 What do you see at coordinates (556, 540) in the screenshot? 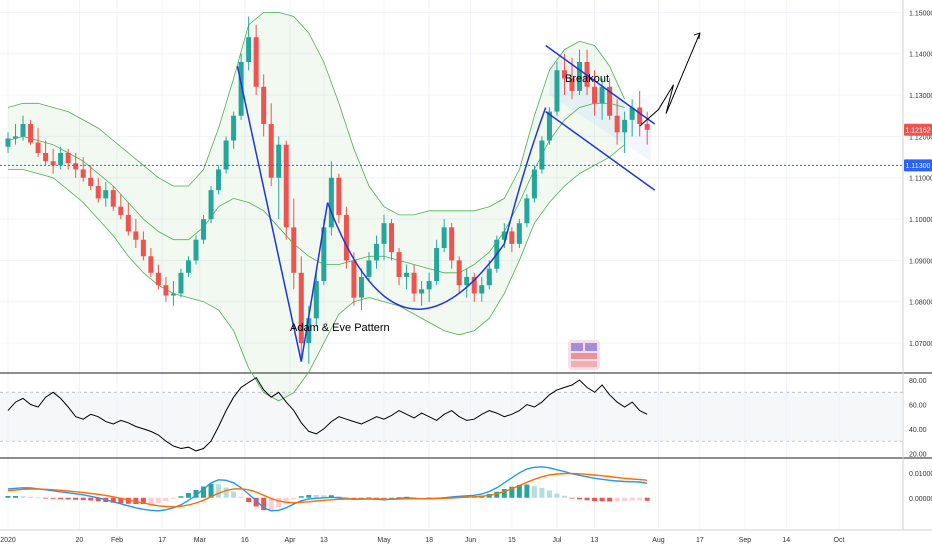
I see `time-tick-label: Jul` at bounding box center [556, 540].